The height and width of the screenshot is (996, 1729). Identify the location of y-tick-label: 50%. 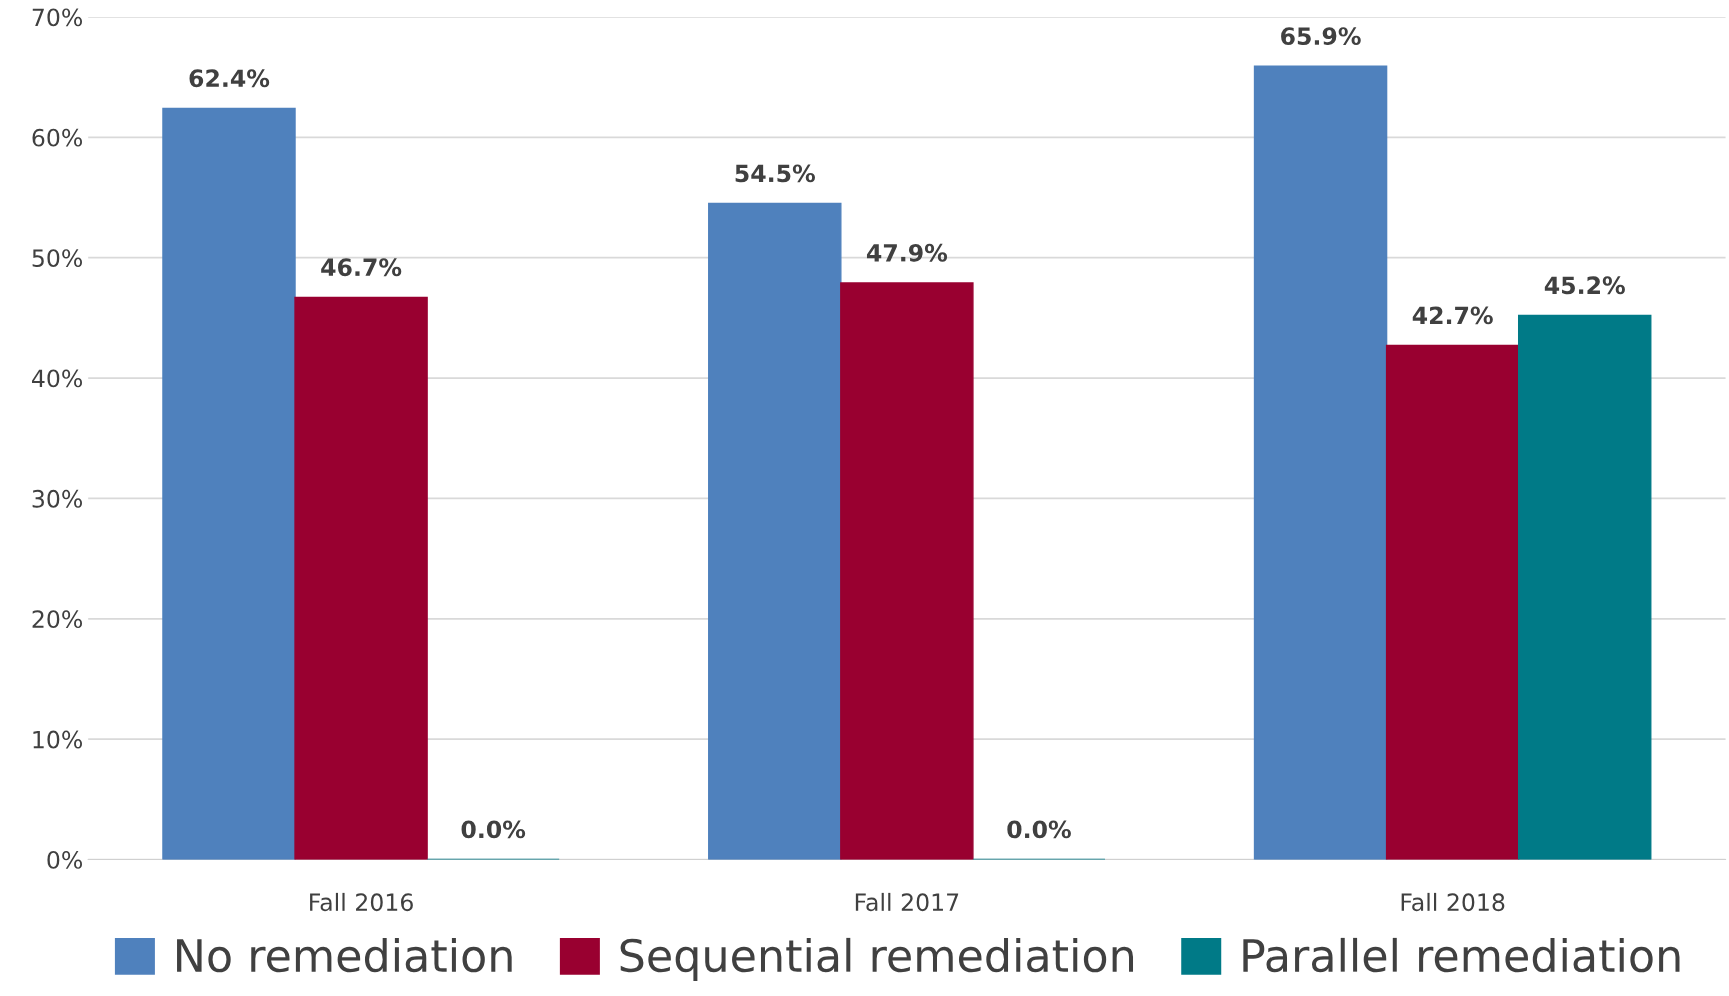
(57, 258).